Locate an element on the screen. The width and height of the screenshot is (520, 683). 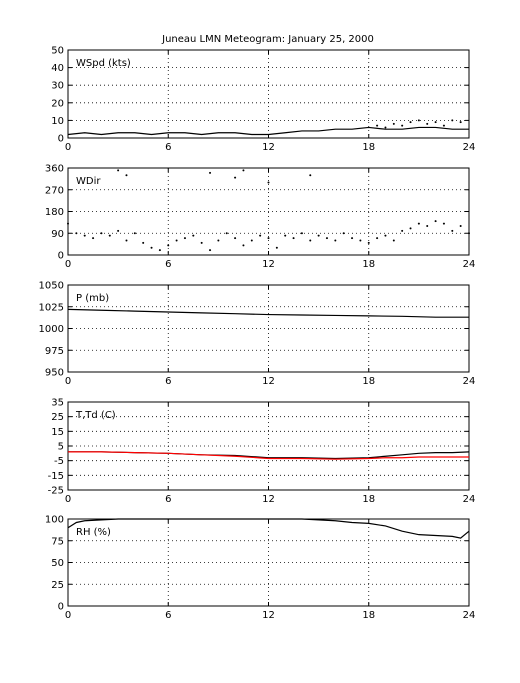
panel-pressure: 950 975 1000 1025 1050 0 6 12 18 24 P (mb) is located at coordinates (257, 334).